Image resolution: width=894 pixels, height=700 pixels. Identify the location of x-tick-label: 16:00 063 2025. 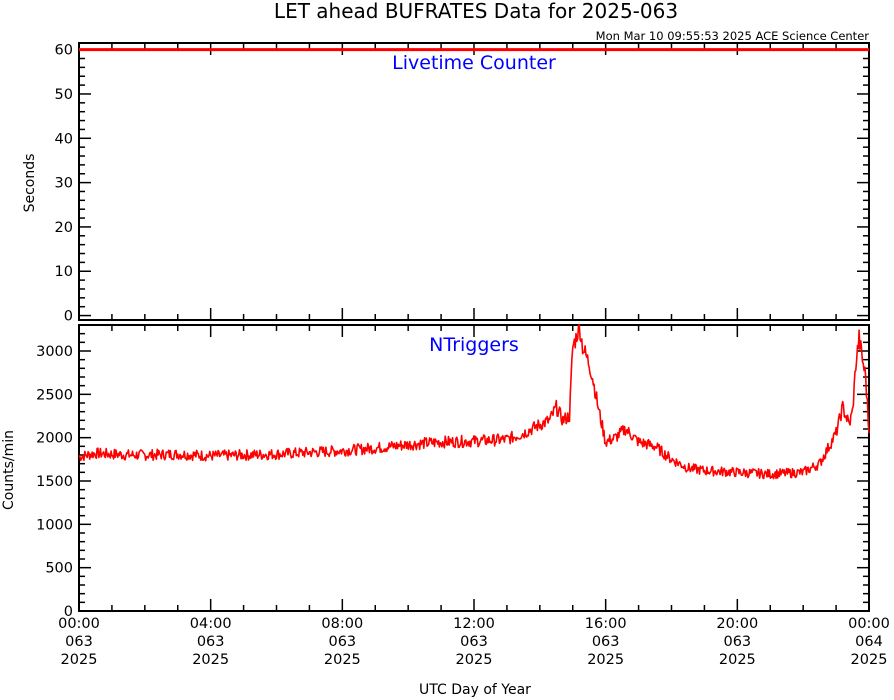
(606, 642).